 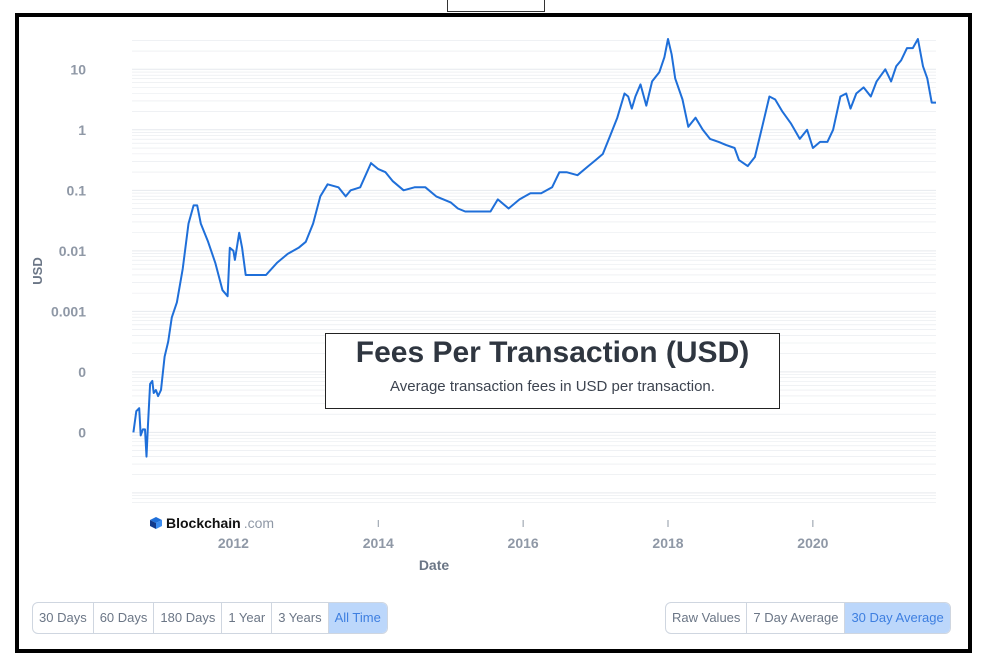 I want to click on average-buttons: Raw Values 7 Day Average 30 Day Average, so click(x=808, y=618).